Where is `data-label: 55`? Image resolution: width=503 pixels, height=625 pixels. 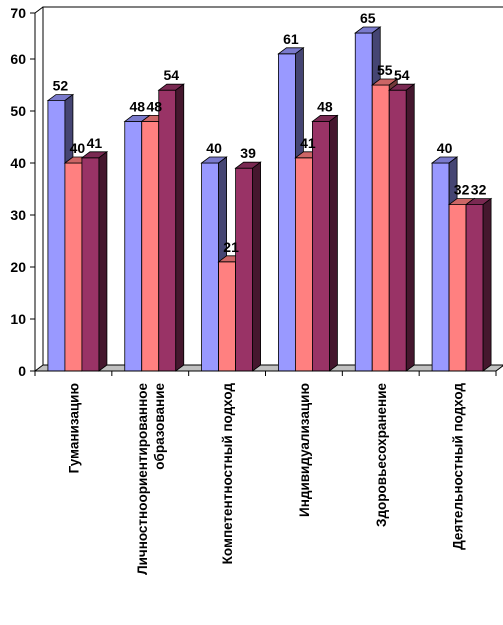 data-label: 55 is located at coordinates (385, 70).